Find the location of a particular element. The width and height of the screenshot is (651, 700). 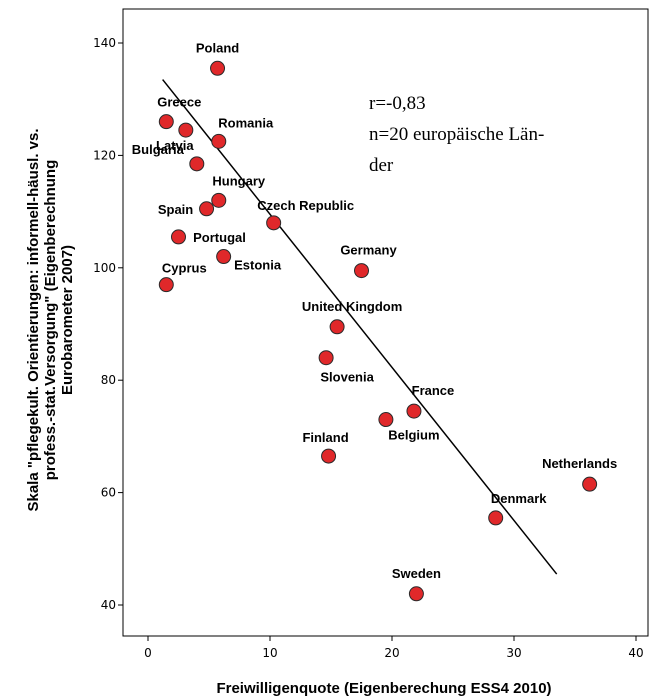

point-label-greece: Greece is located at coordinates (179, 102).